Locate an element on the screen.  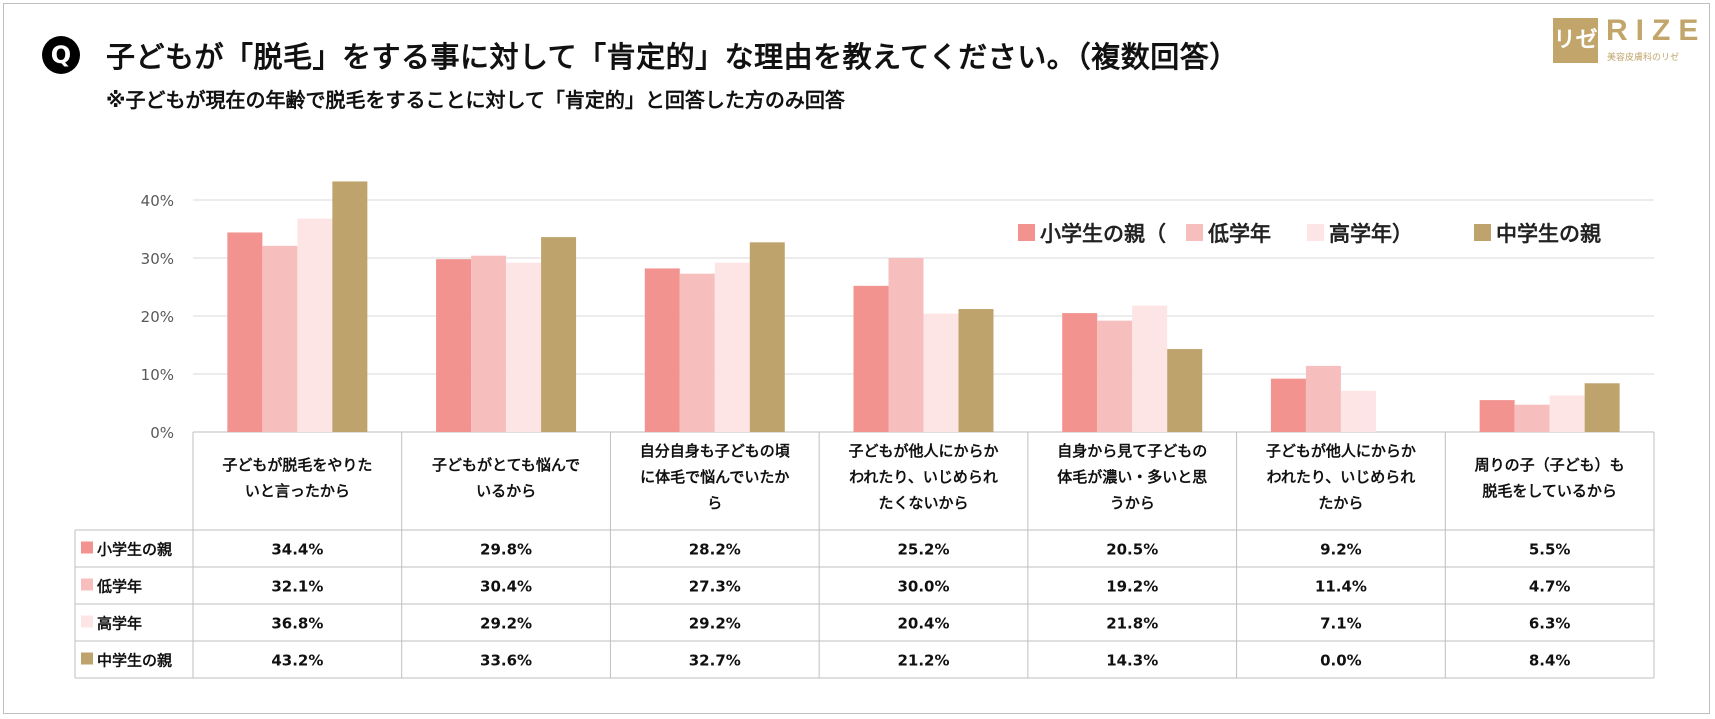
table-cell-value: 11.4% is located at coordinates (1341, 587).